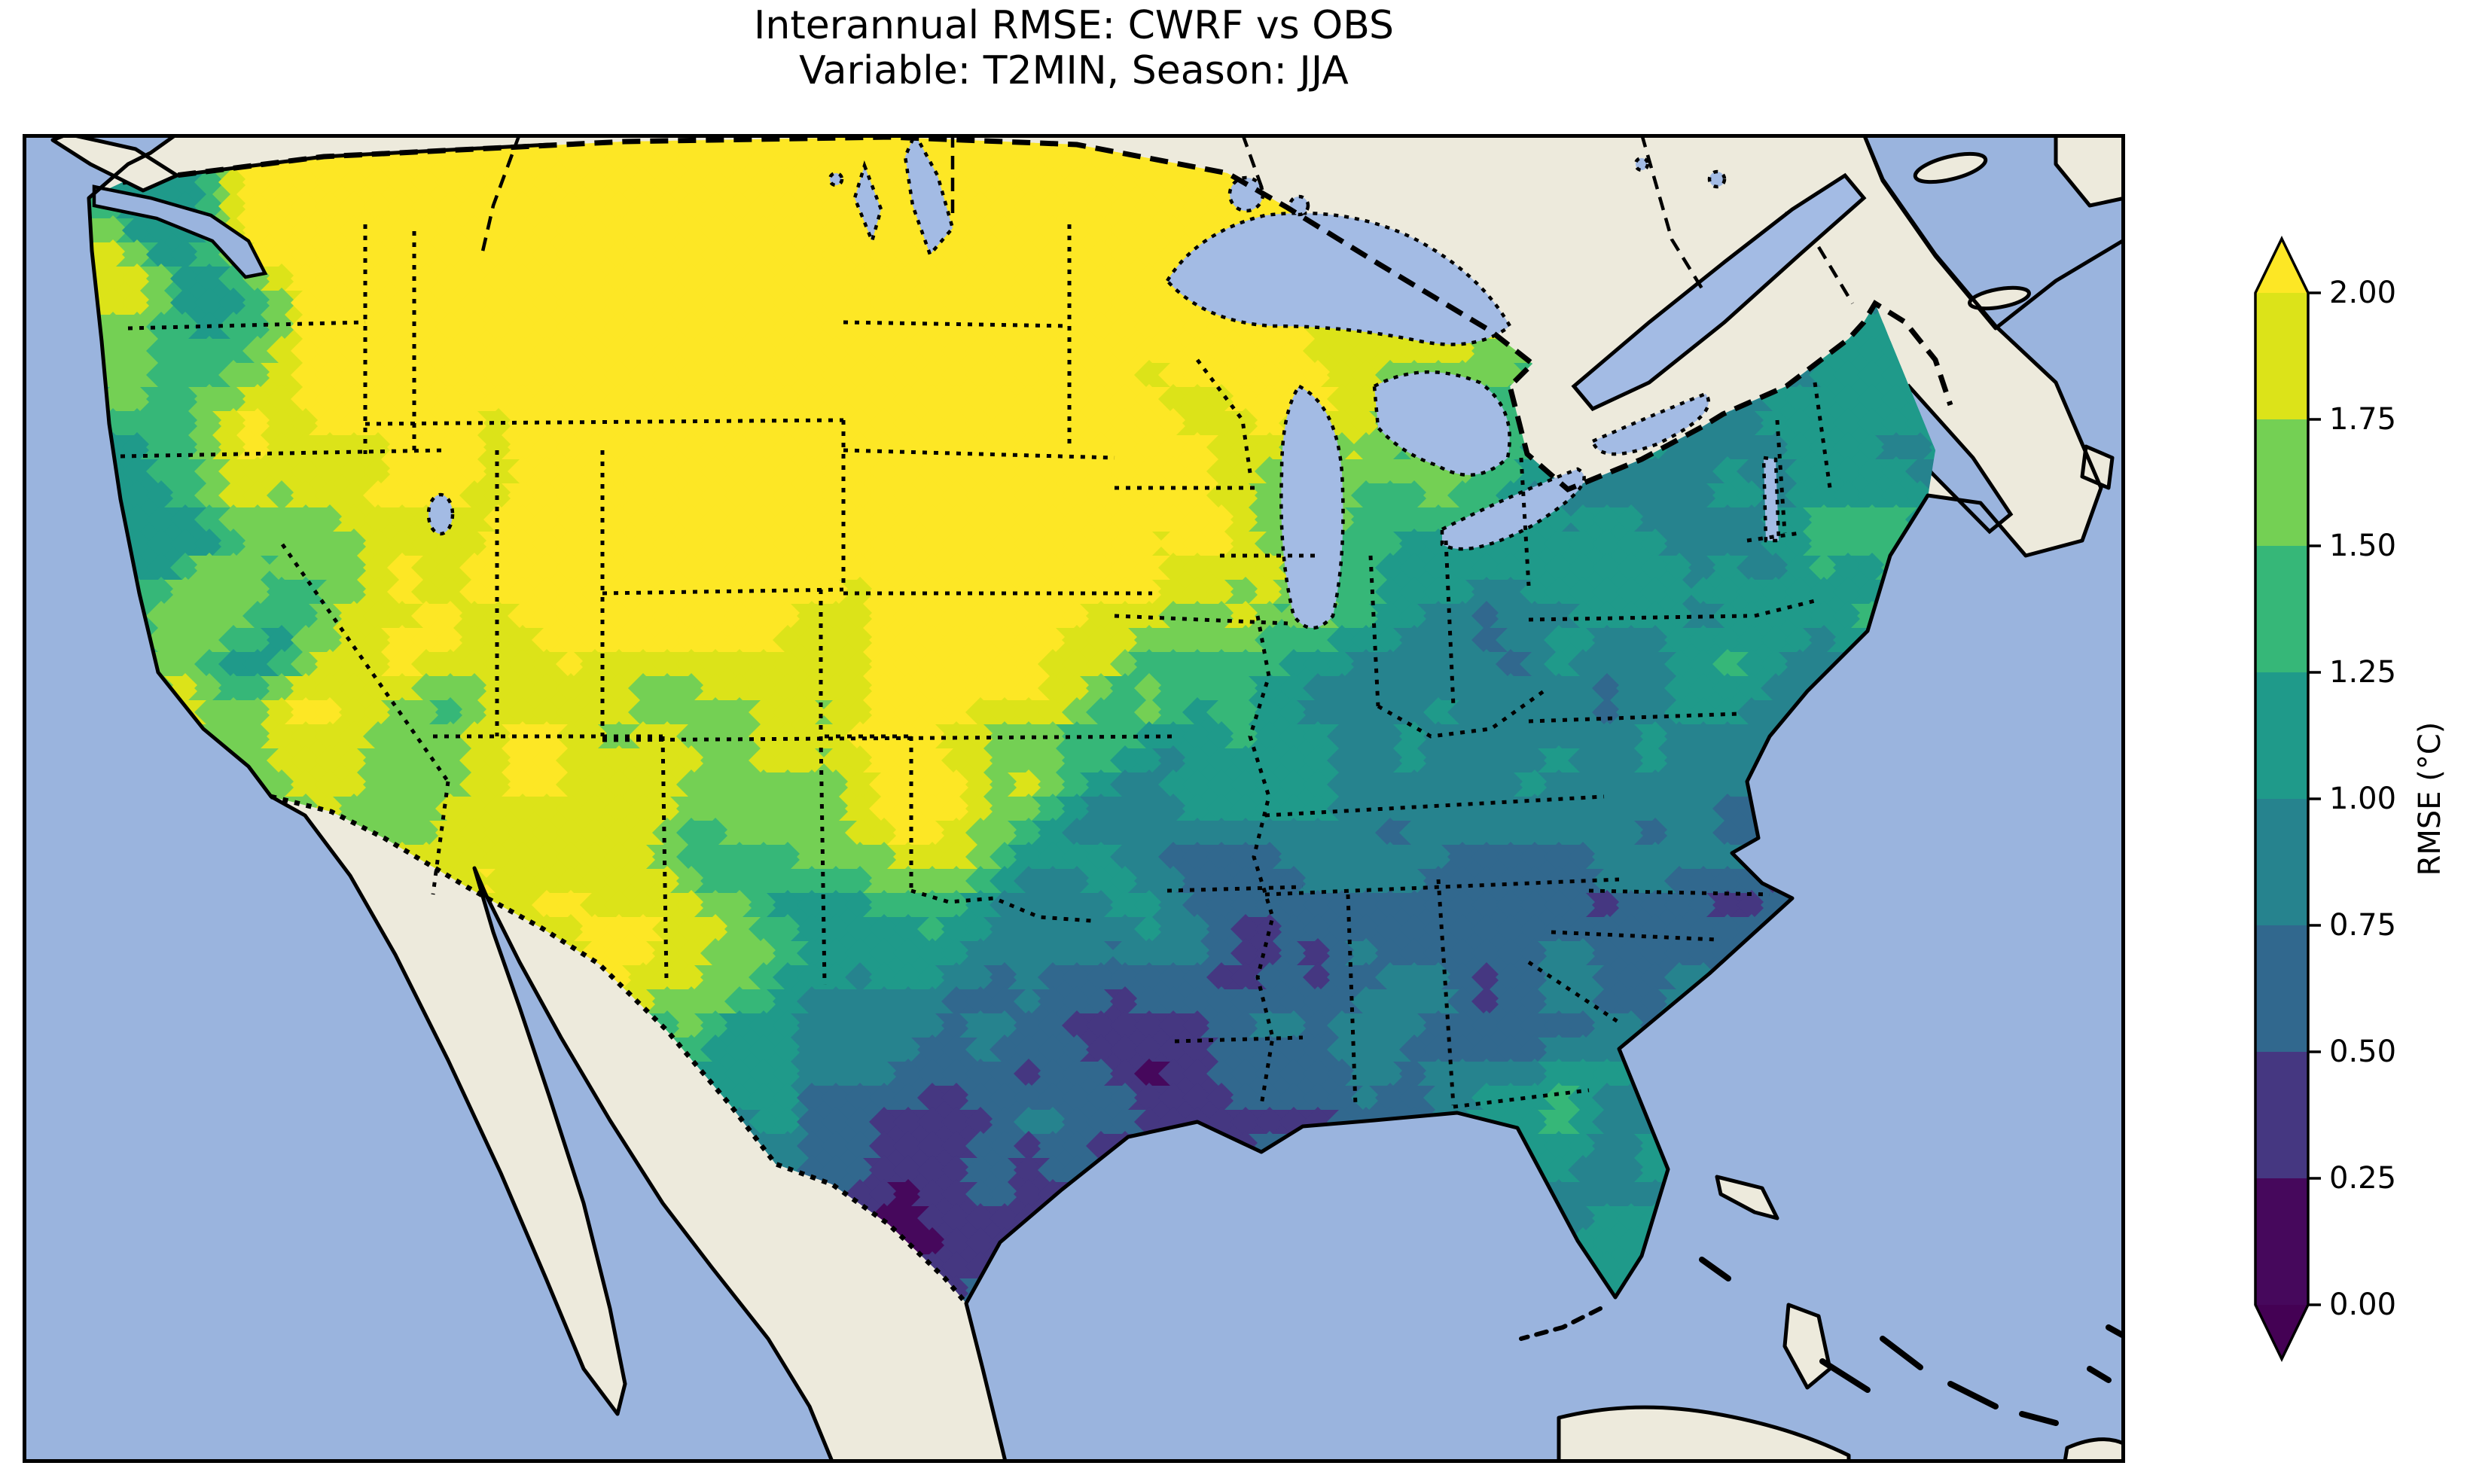  I want to click on province-borders, so click(1167, 219).